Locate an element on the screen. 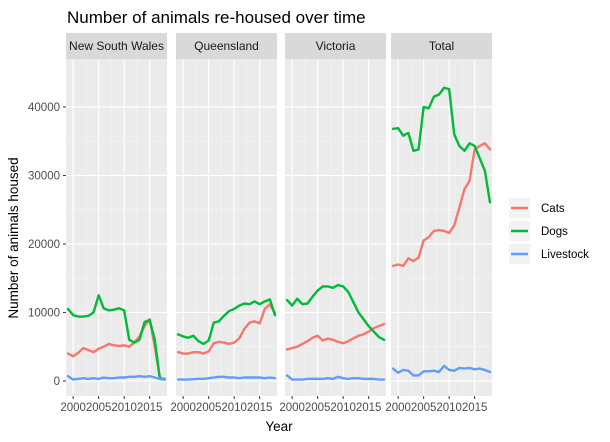  y-axis: 0 10000 20000 30000 40000 is located at coordinates (47, 245).